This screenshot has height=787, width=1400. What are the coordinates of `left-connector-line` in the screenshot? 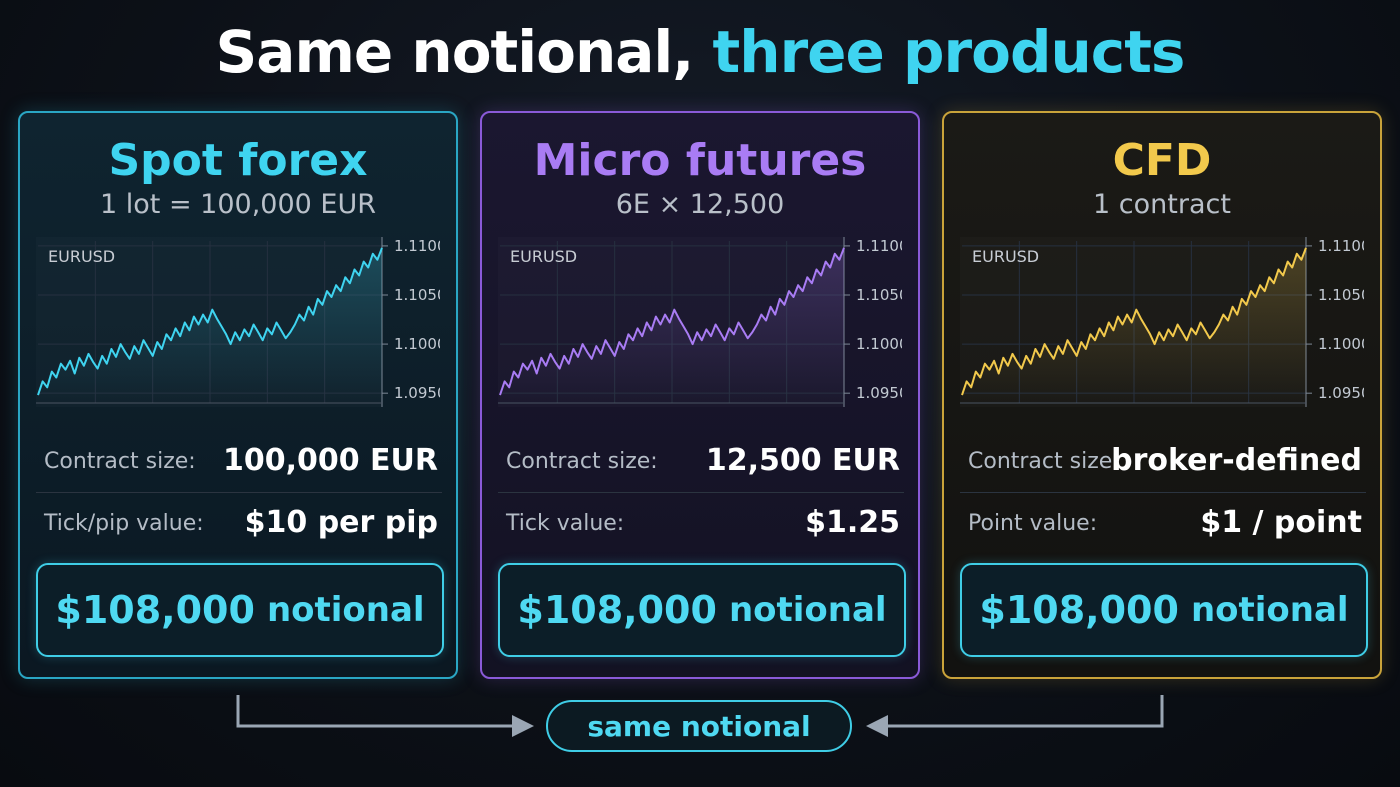 It's located at (378, 711).